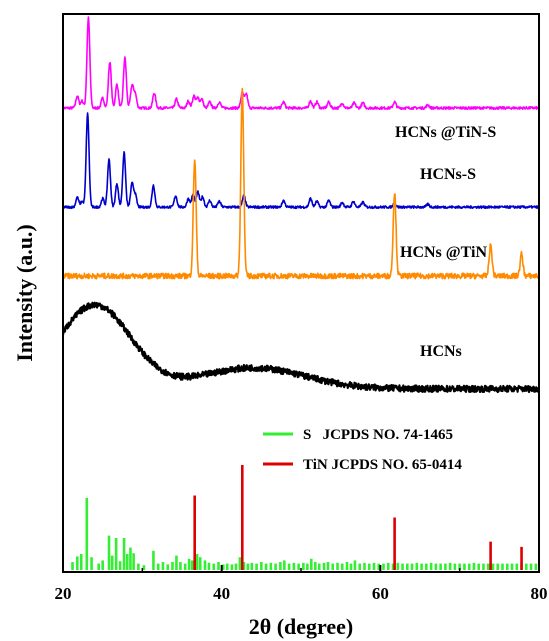 This screenshot has width=549, height=641. I want to click on series-labels: HCNs @TiN-S HCNs-S HCNs @TiN HCNs, so click(445, 242).